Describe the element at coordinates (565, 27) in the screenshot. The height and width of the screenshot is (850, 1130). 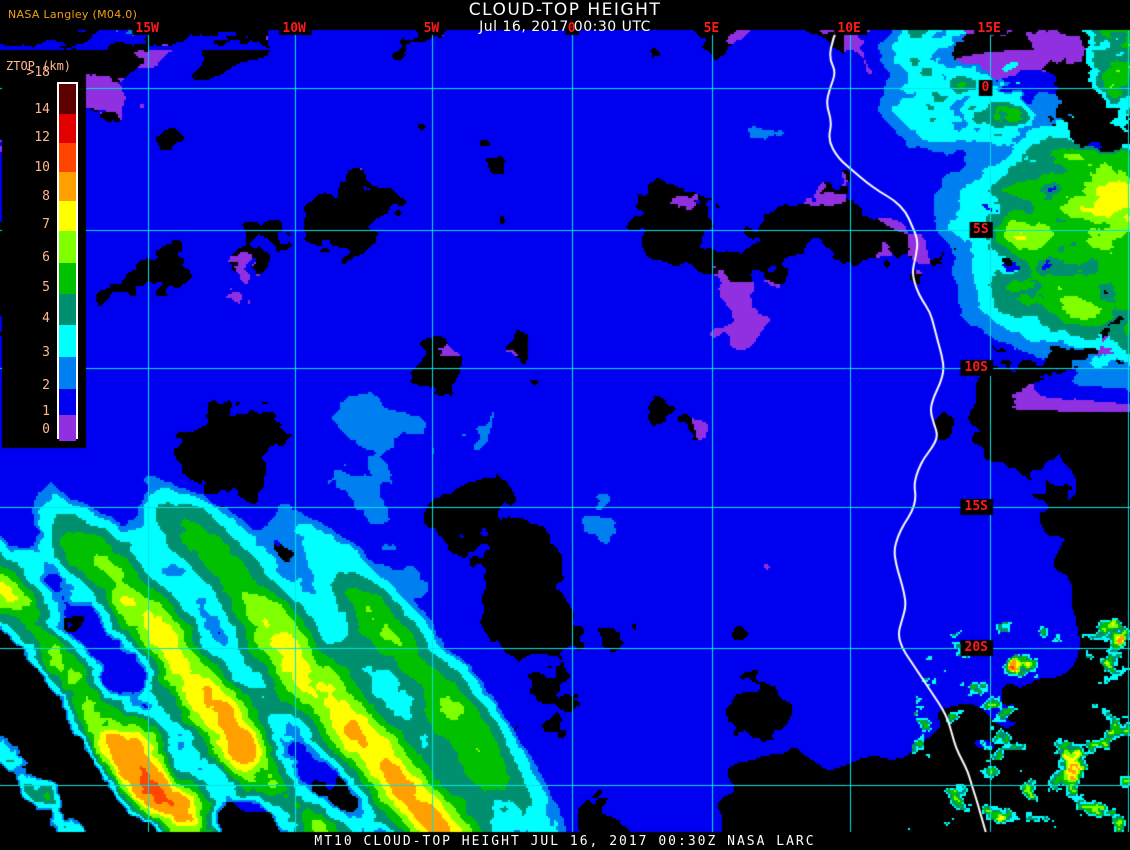
I see `page-subtitle: Jul 16, 2017 00:30 UTC` at that location.